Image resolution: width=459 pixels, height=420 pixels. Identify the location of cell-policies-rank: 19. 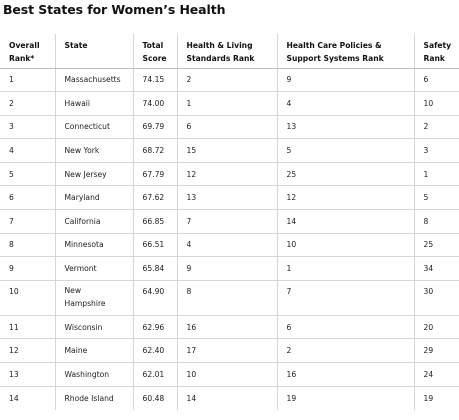
(345, 397).